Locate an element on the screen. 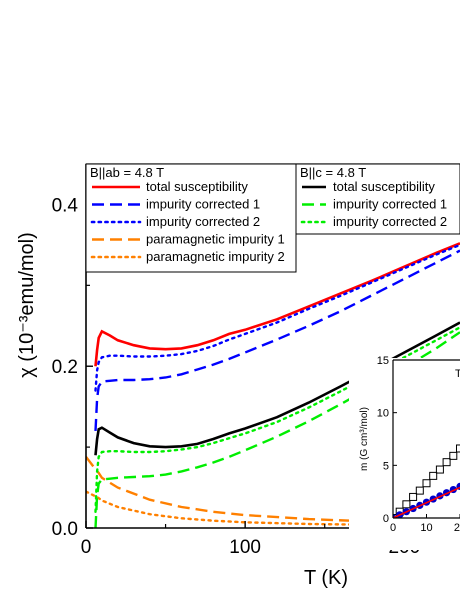  inset-fit-line is located at coordinates (426, 502).